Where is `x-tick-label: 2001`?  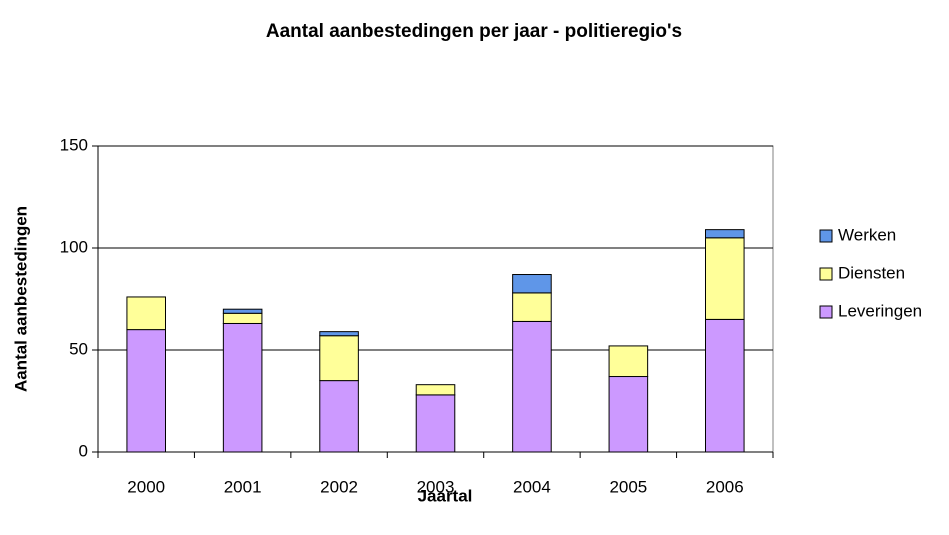 x-tick-label: 2001 is located at coordinates (243, 486).